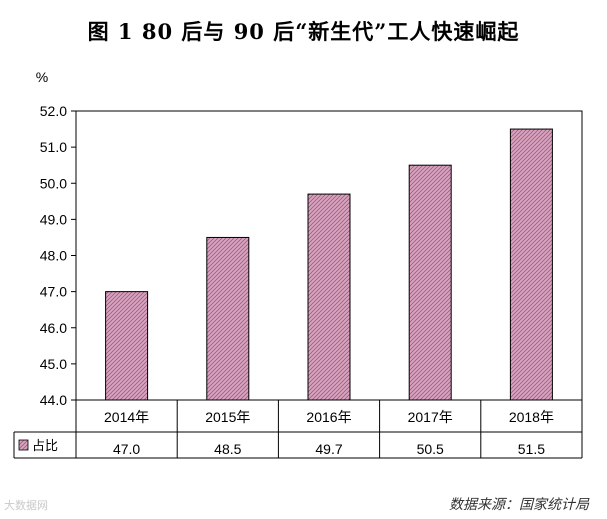 This screenshot has width=607, height=519. I want to click on legend-label: 占比, so click(45, 446).